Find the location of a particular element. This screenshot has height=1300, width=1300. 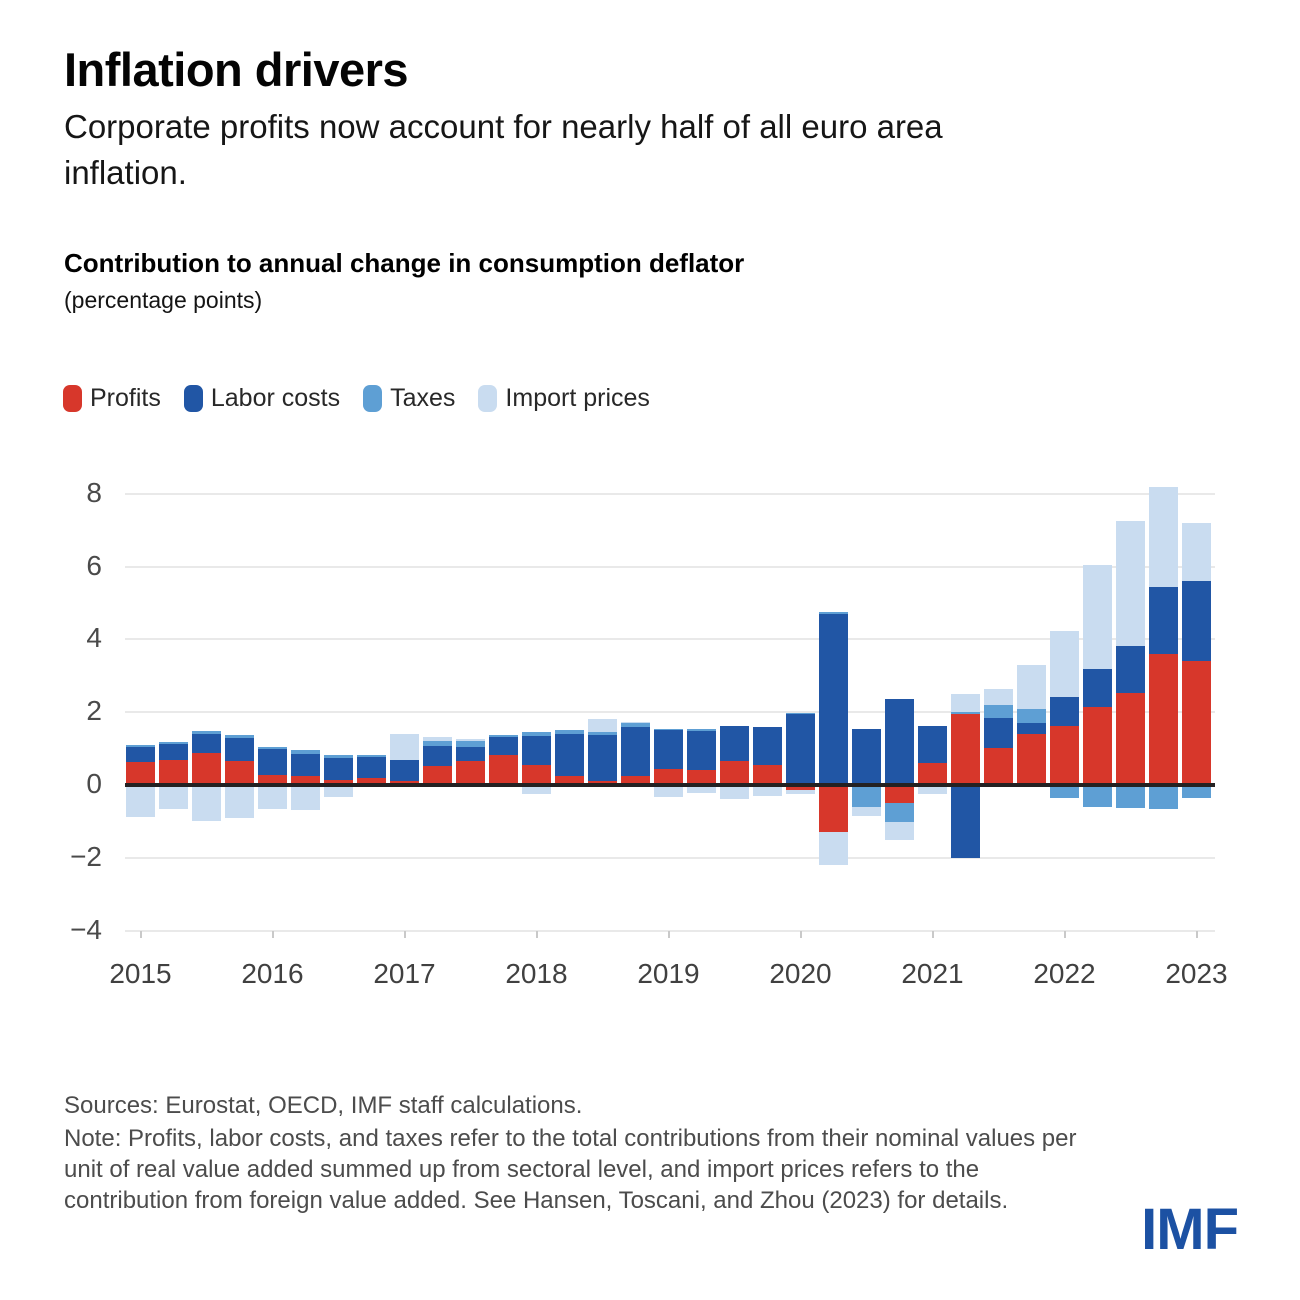

y-axis-tick-label: 6 is located at coordinates (94, 565).